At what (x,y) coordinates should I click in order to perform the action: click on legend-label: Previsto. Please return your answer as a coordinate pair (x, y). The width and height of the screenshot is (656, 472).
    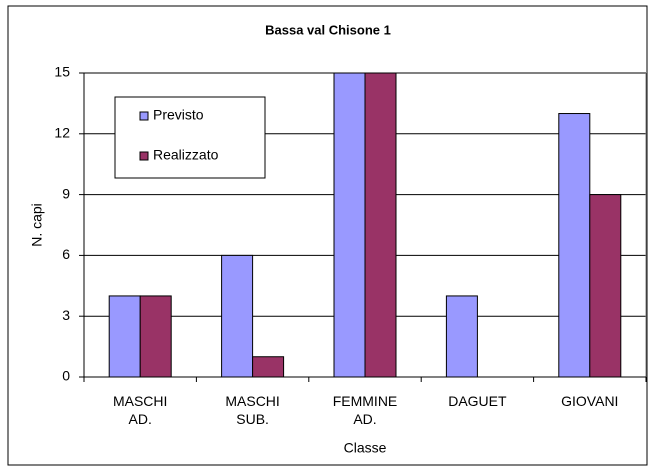
    Looking at the image, I should click on (178, 115).